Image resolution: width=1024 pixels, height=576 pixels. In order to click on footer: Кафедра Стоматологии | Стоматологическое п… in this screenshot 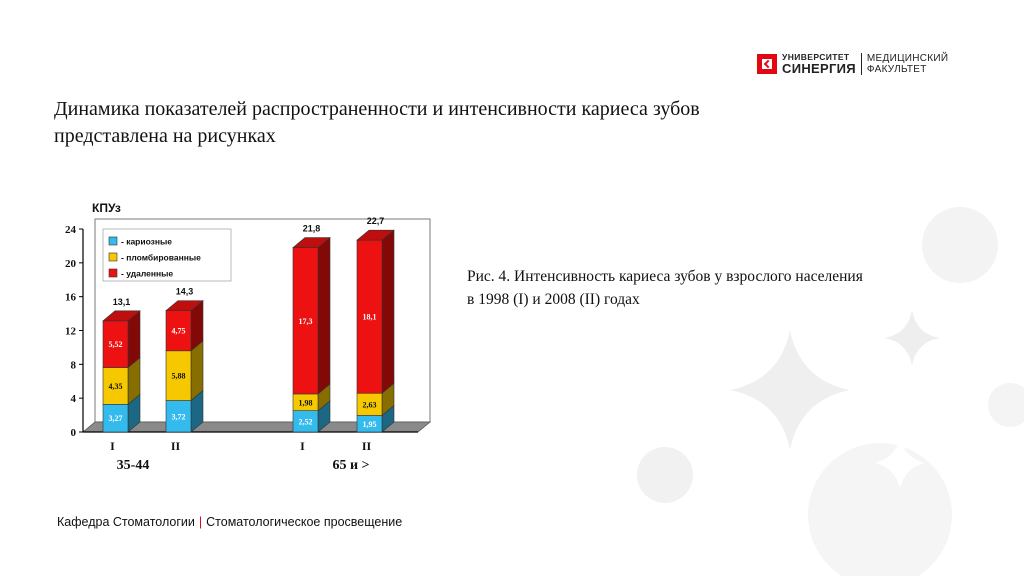, I will do `click(229, 522)`.